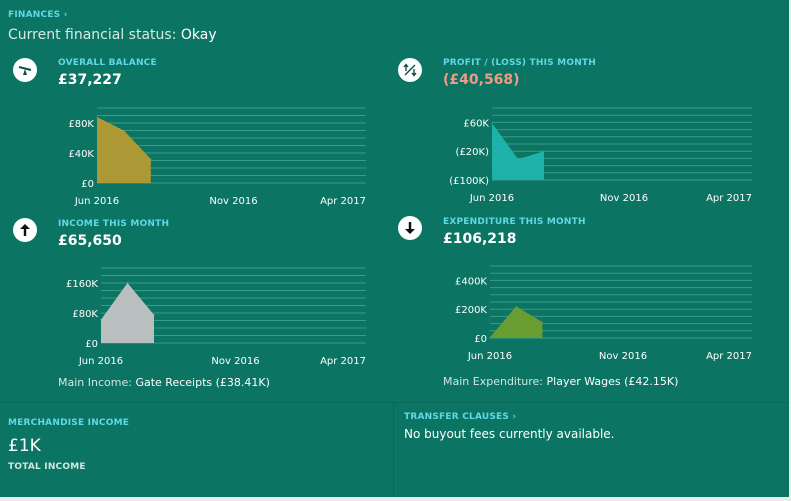 The image size is (791, 501). Describe the element at coordinates (198, 35) in the screenshot. I see `status-value: Okay` at that location.